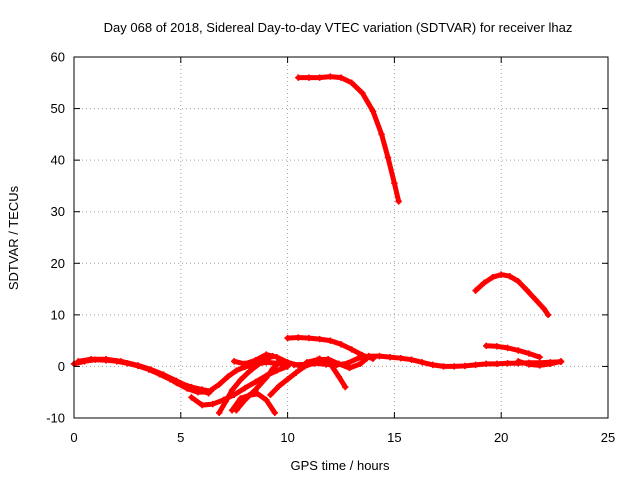 The height and width of the screenshot is (480, 640). What do you see at coordinates (58, 57) in the screenshot?
I see `y-tick-label: 60` at bounding box center [58, 57].